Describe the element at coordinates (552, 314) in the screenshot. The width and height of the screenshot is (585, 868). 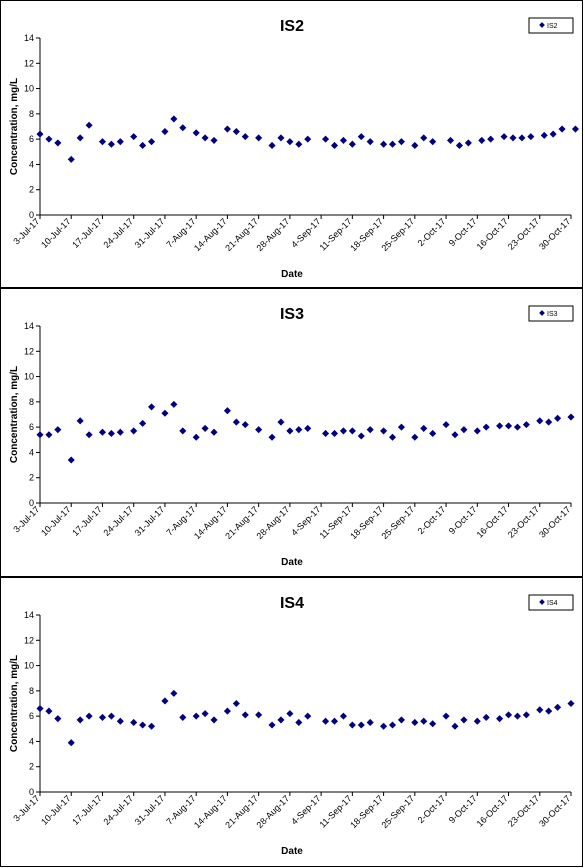
I see `legend-label: IS3` at that location.